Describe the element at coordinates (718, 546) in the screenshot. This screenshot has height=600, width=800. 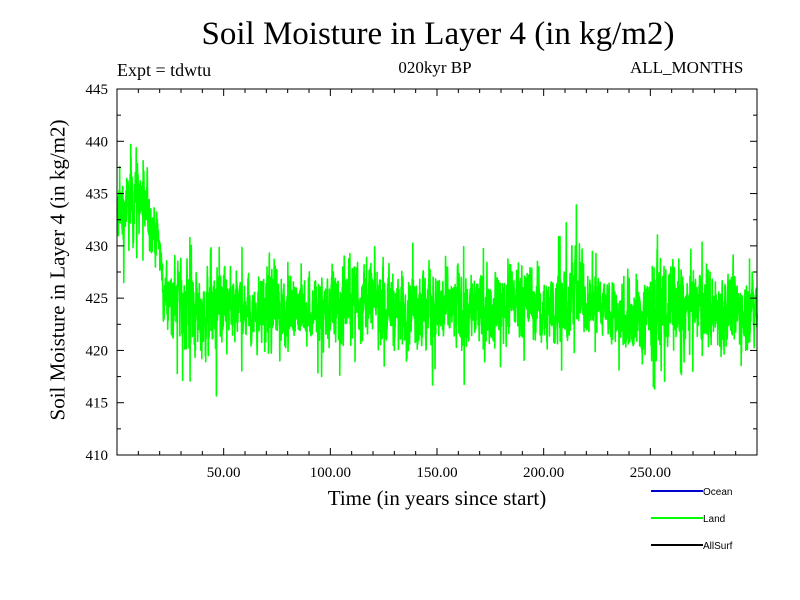
I see `legend-label-allsurf: AllSurf` at that location.